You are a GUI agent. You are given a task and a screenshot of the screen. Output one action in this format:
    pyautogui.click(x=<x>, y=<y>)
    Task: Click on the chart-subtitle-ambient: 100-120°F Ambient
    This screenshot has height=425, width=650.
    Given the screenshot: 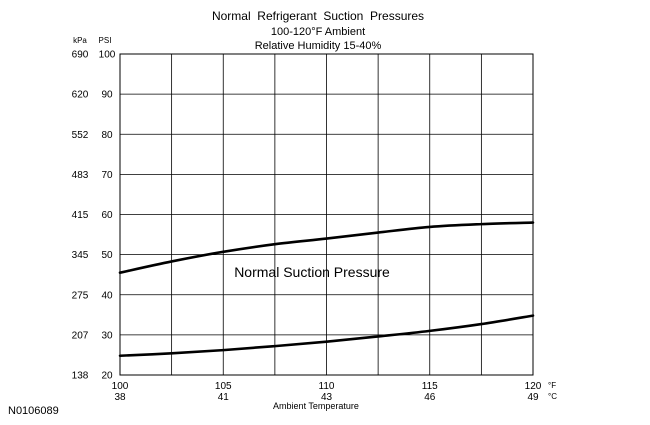 What is the action you would take?
    pyautogui.click(x=318, y=32)
    